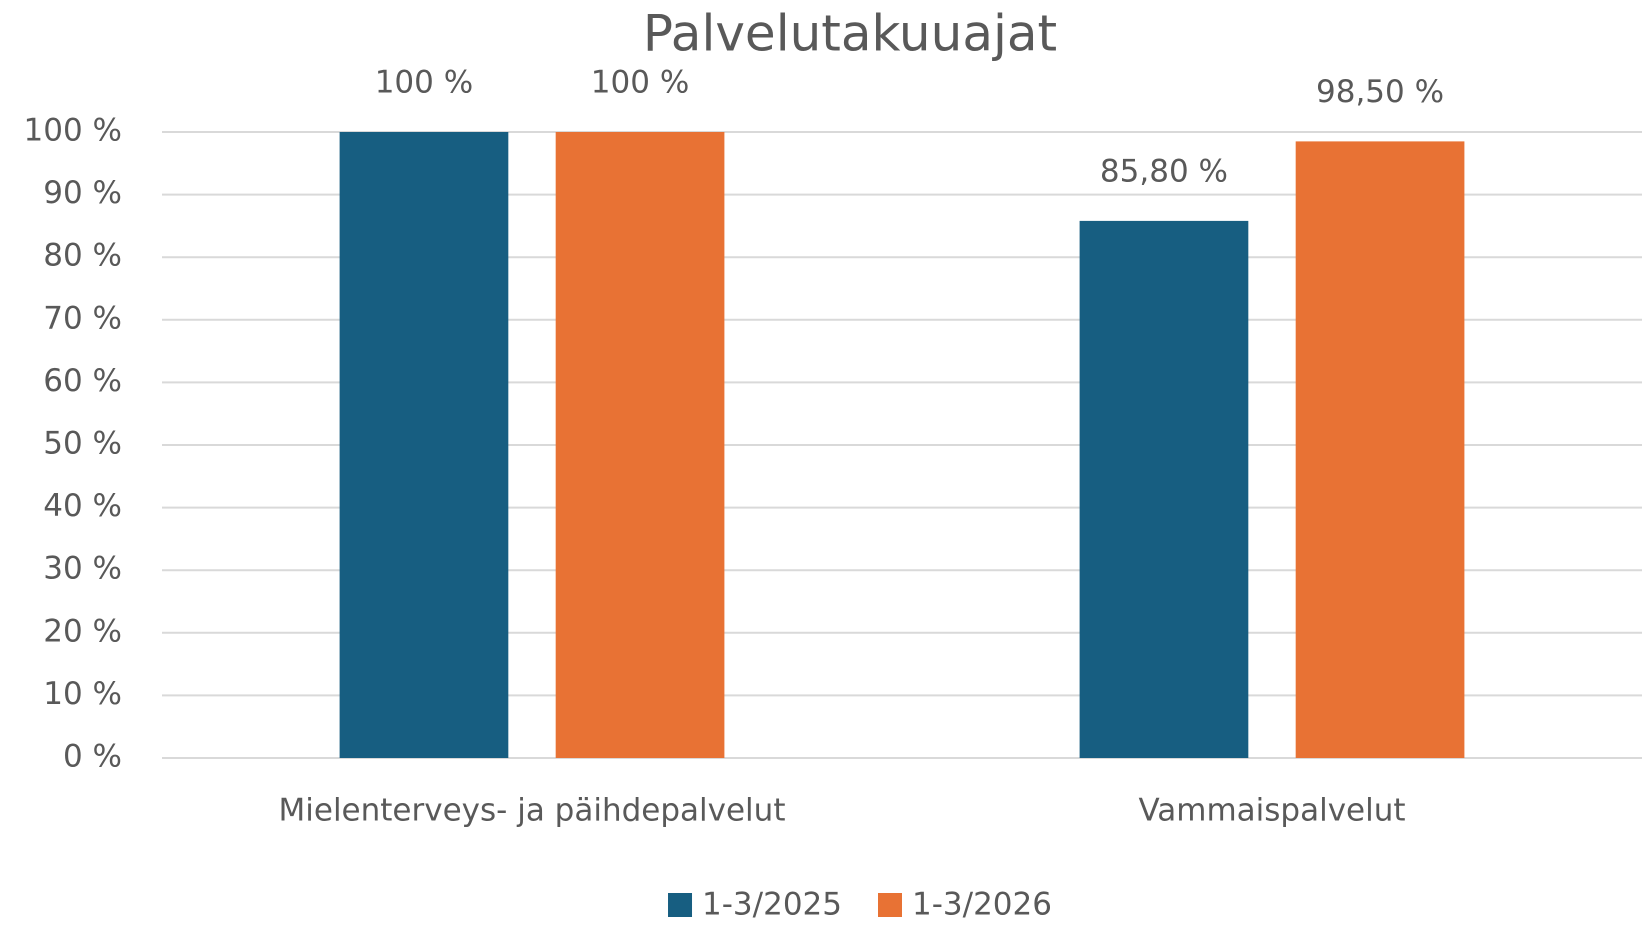  Describe the element at coordinates (92, 757) in the screenshot. I see `y-tick-label: 0 %` at that location.